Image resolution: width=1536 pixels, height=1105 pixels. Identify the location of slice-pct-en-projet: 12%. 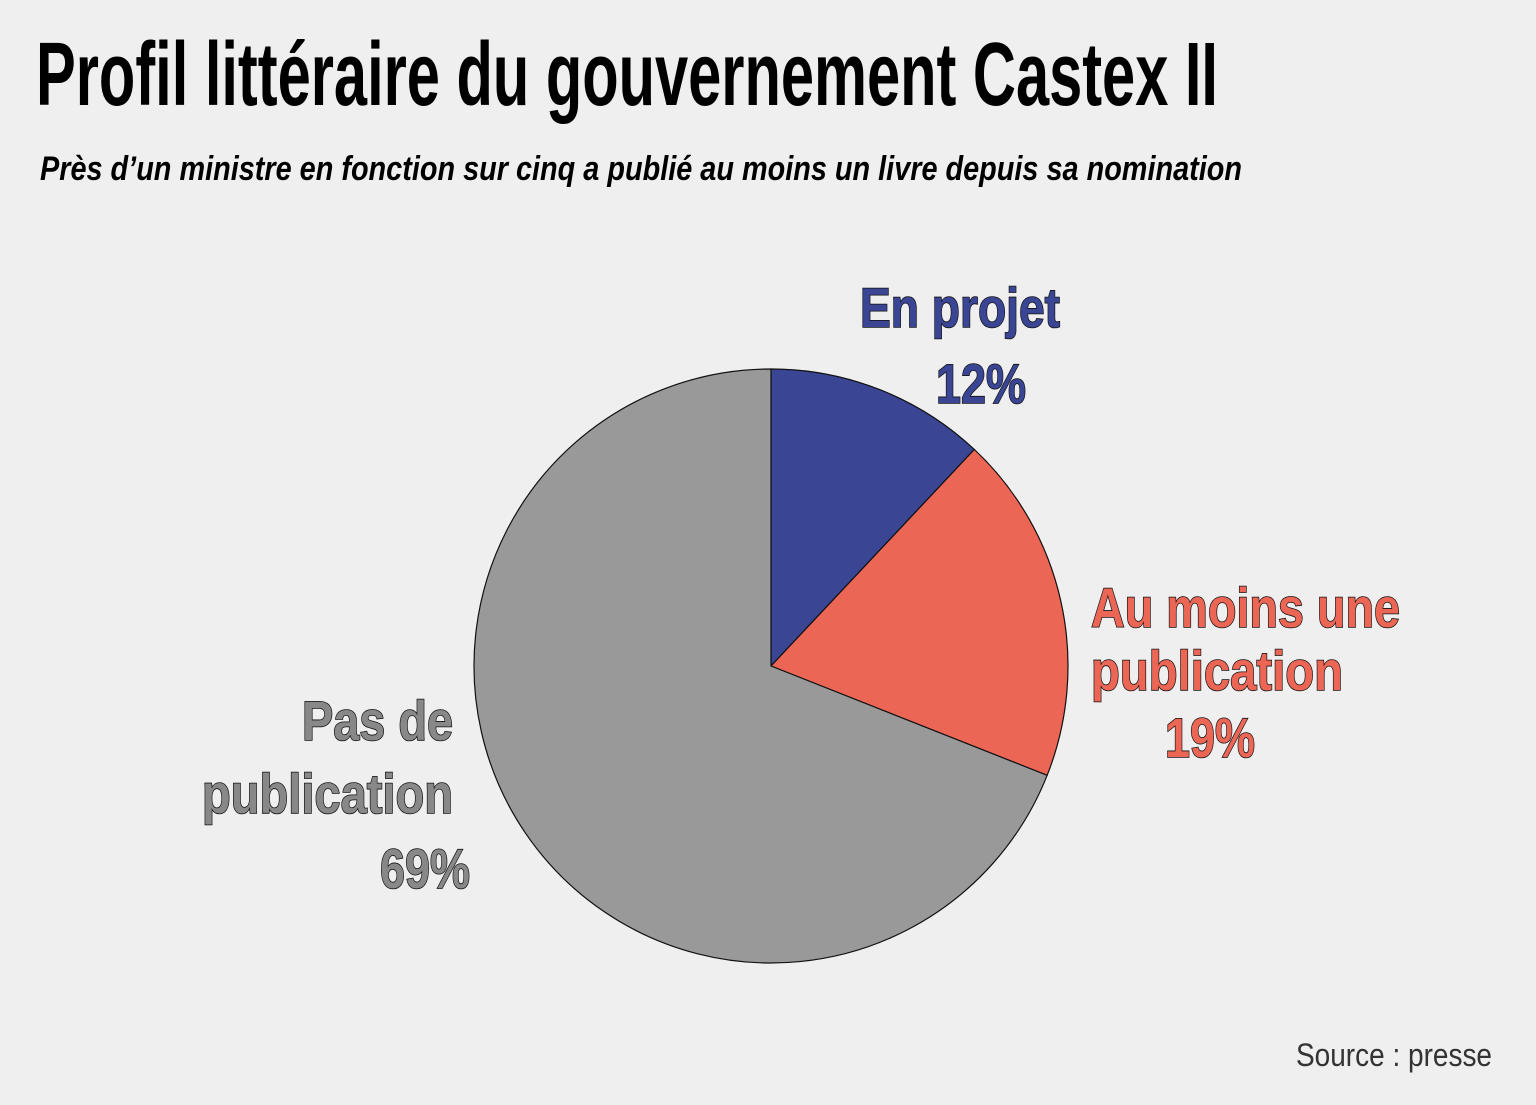
(981, 383).